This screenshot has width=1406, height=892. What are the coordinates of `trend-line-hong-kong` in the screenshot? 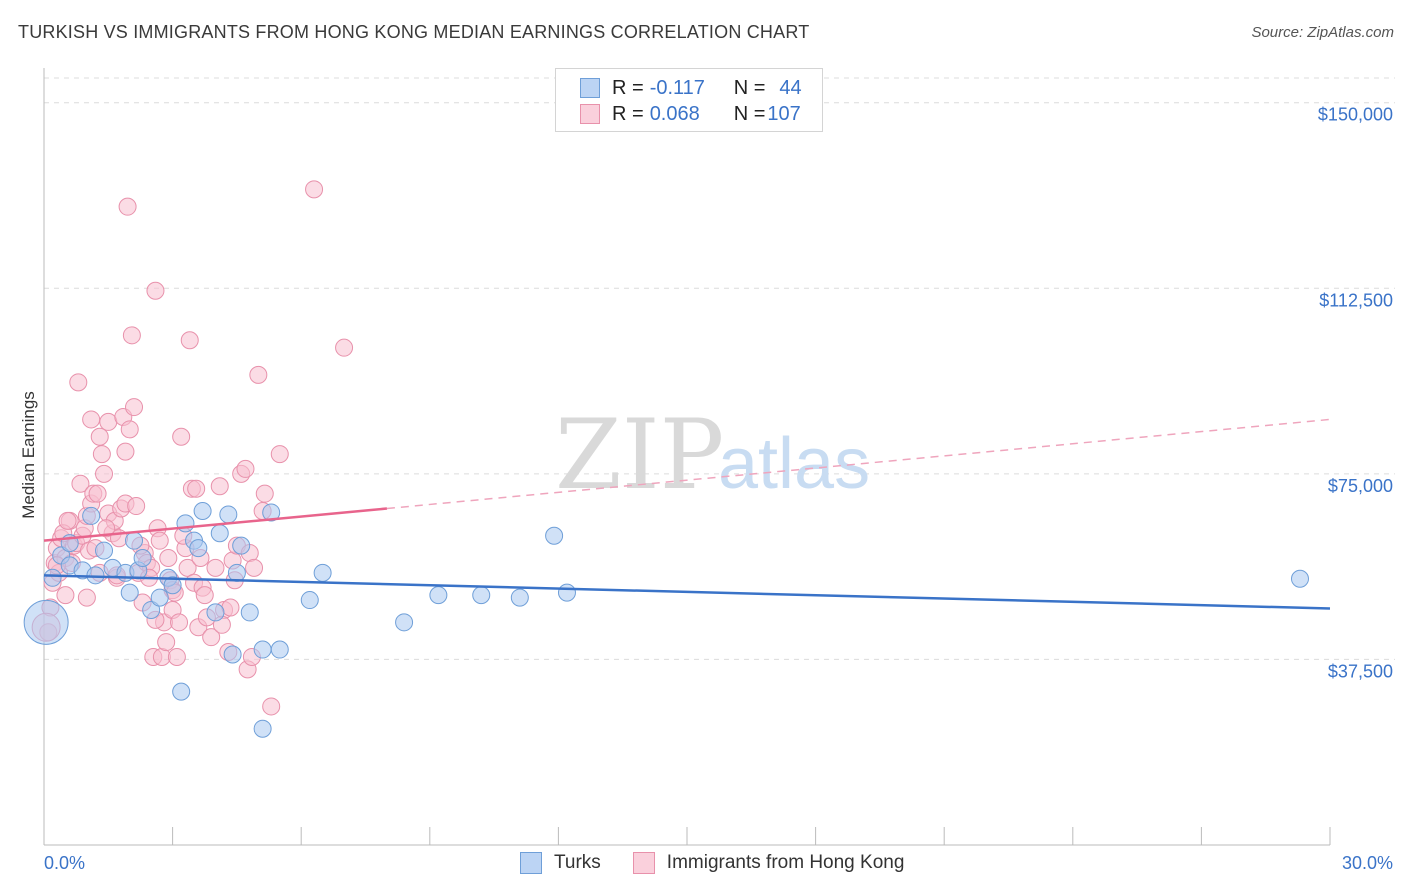 It's located at (215, 524).